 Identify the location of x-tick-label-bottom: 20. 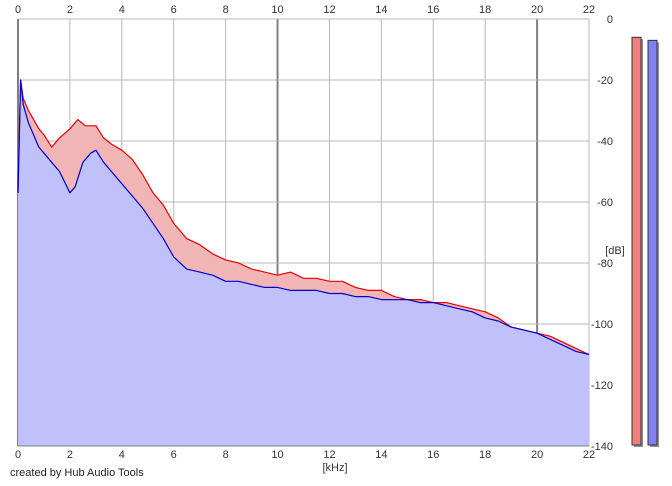
(537, 455).